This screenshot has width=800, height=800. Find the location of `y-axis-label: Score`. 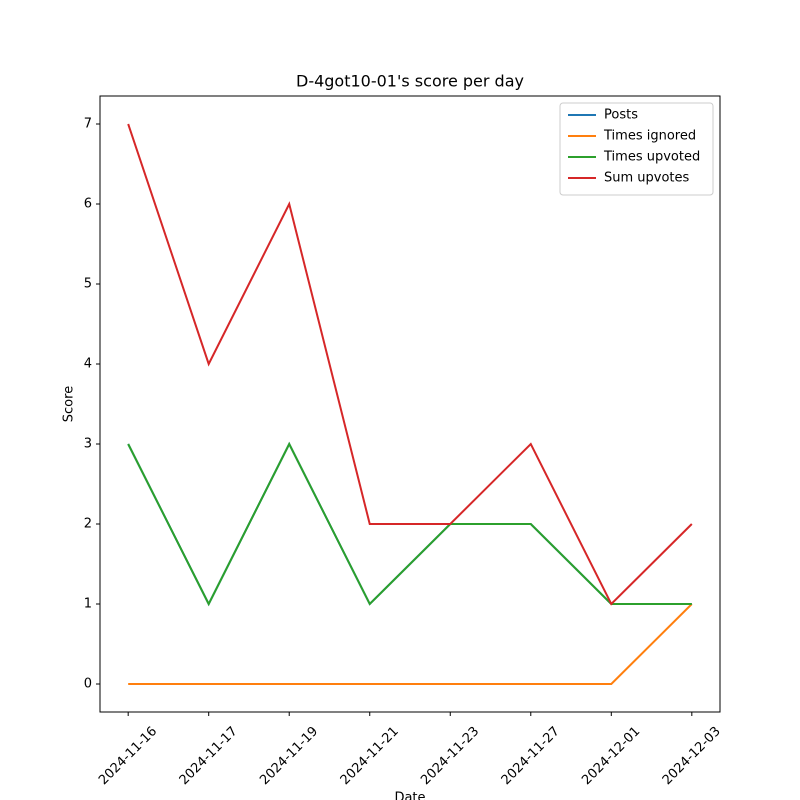

y-axis-label: Score is located at coordinates (69, 404).